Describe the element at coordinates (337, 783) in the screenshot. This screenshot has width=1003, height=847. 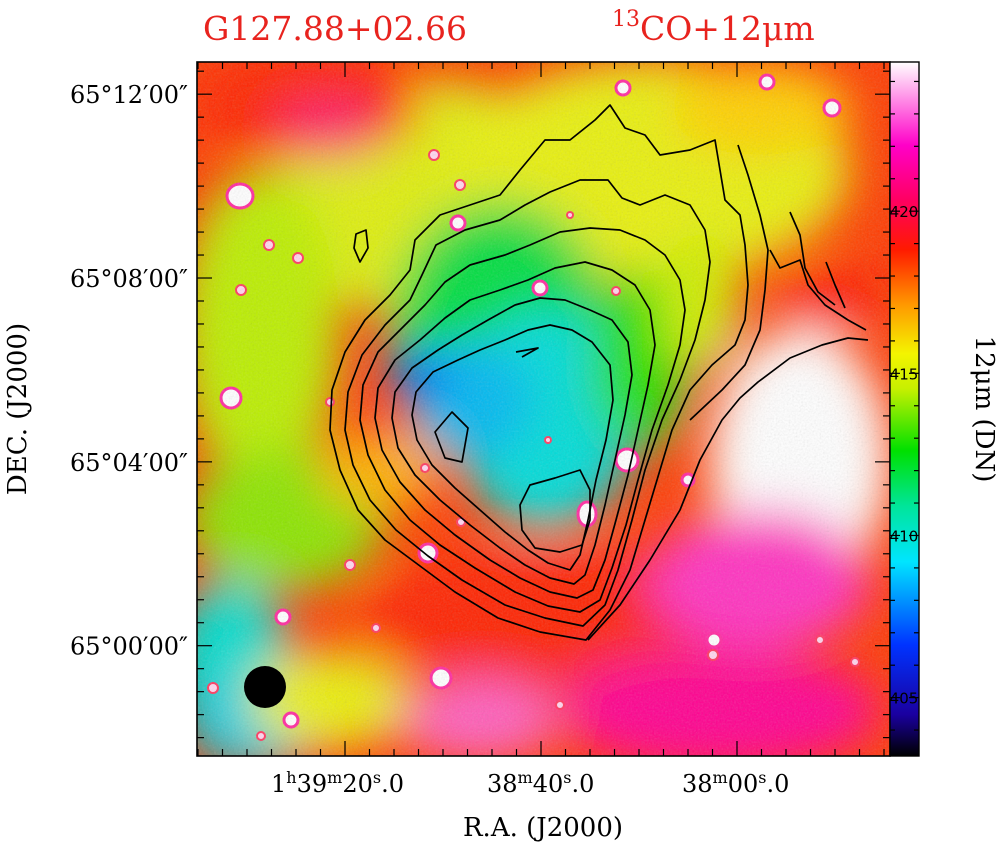
I see `x-tick-label: 1h39m20s.0` at that location.